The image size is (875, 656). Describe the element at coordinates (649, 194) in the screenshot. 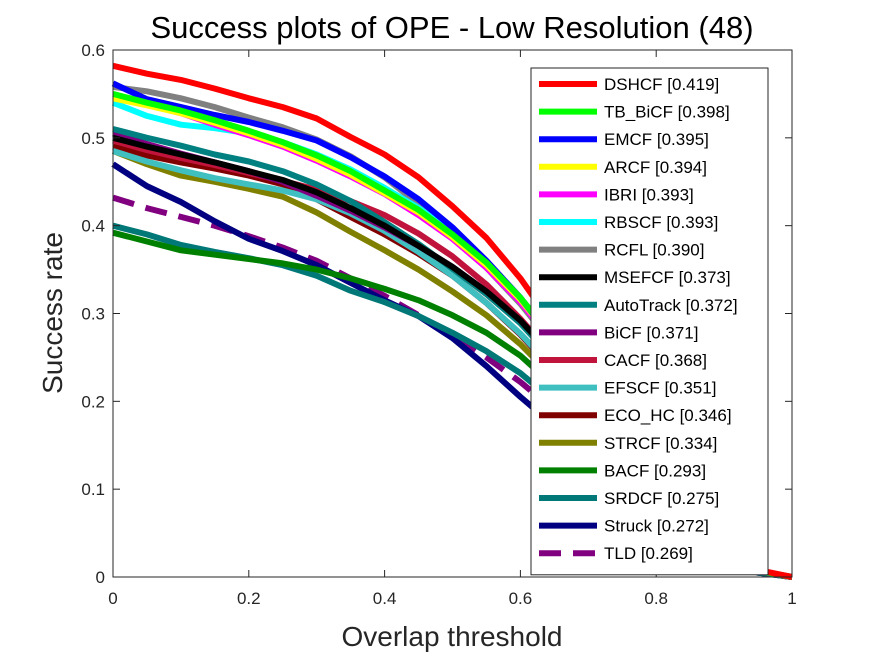

I see `legend-label: IBRI [0.393]` at that location.